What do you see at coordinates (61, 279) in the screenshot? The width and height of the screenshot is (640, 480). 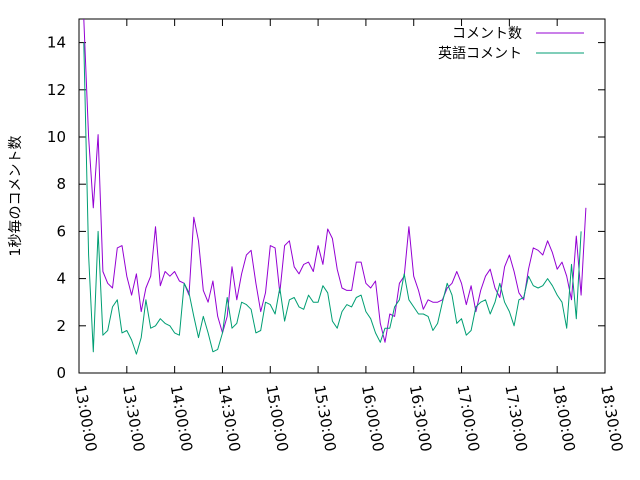 I see `y-tick-label: 4` at bounding box center [61, 279].